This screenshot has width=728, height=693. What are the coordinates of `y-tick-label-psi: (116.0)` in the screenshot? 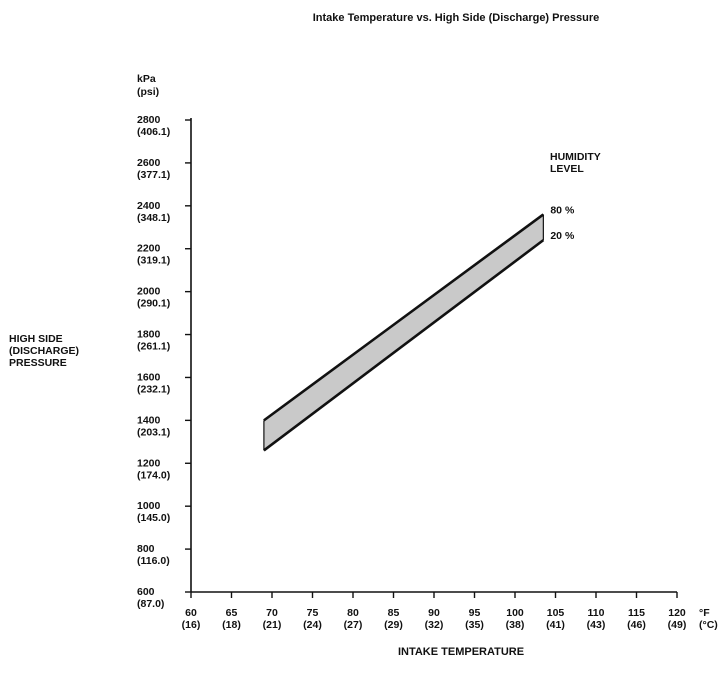 It's located at (153, 561).